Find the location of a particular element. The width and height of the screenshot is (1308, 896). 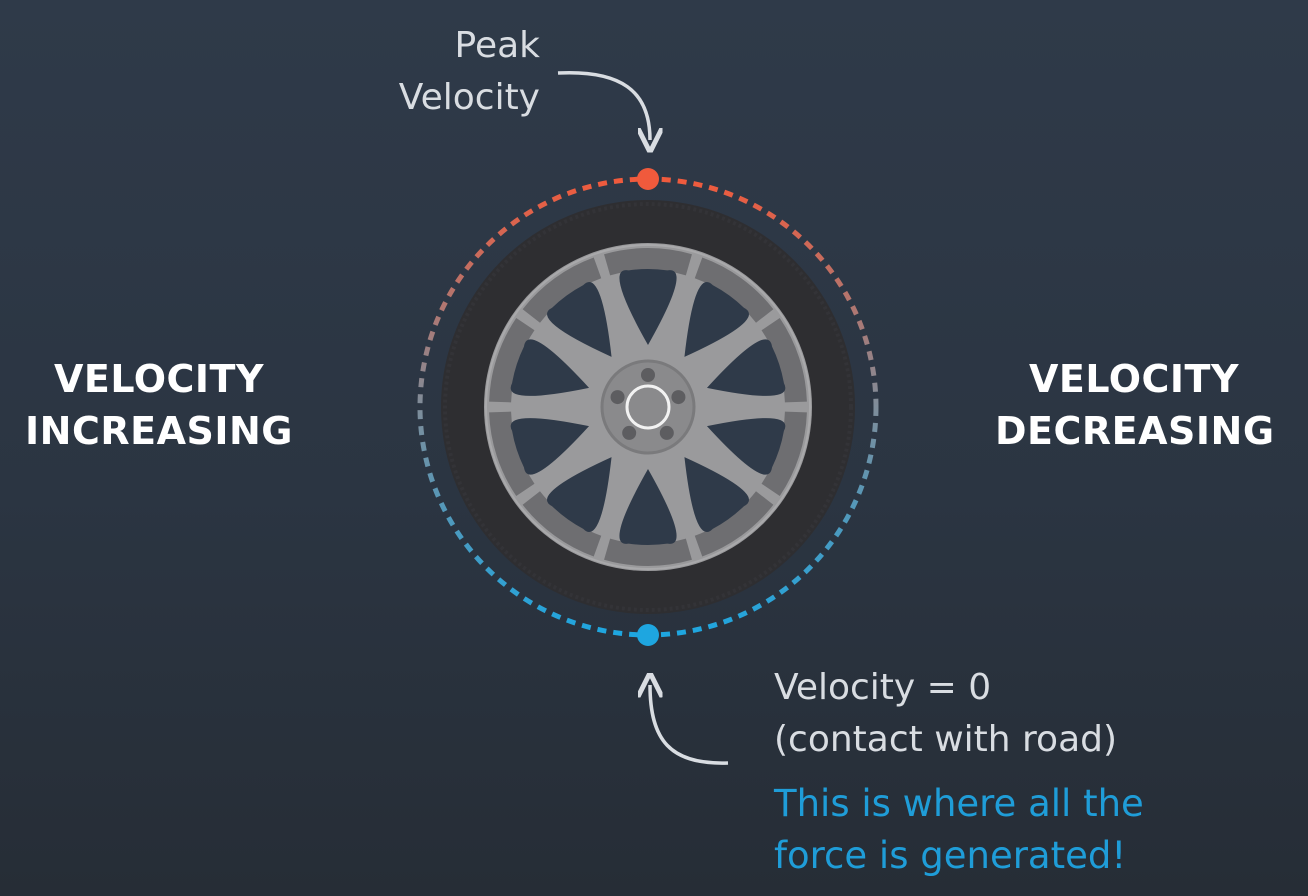

zero-label-line-2: (contact with road) is located at coordinates (946, 739).